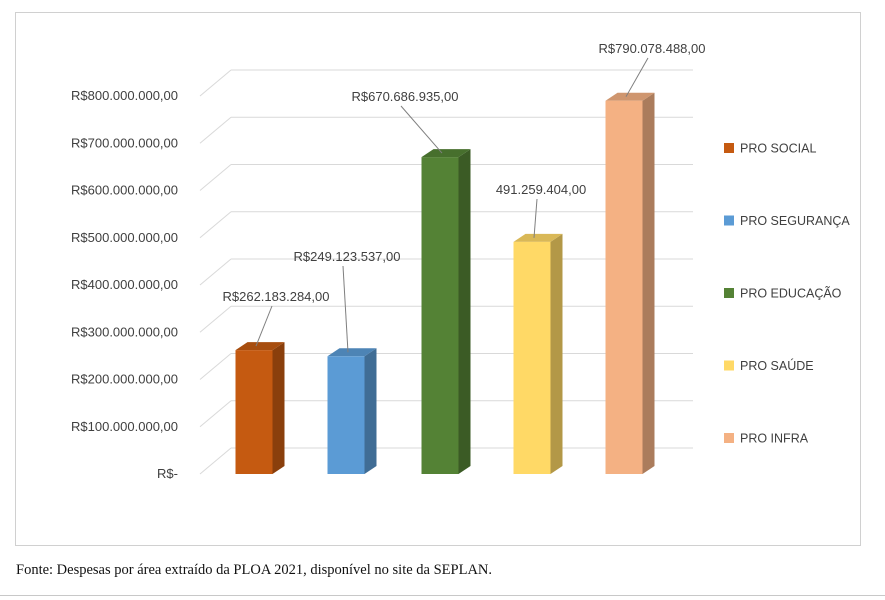 The height and width of the screenshot is (600, 885). I want to click on legend-label: PRO SEGURANÇA, so click(795, 221).